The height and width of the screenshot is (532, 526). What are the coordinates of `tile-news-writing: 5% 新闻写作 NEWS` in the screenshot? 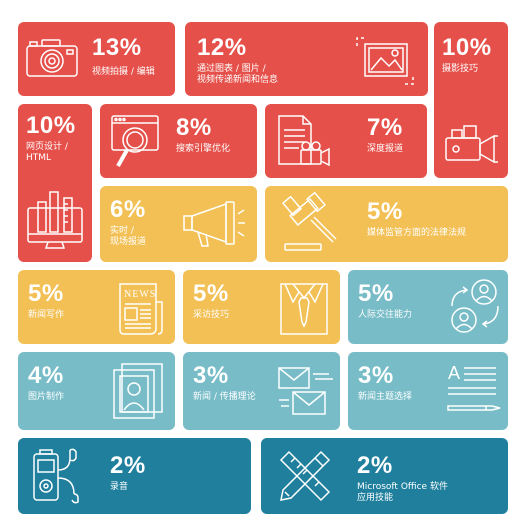 It's located at (96, 307).